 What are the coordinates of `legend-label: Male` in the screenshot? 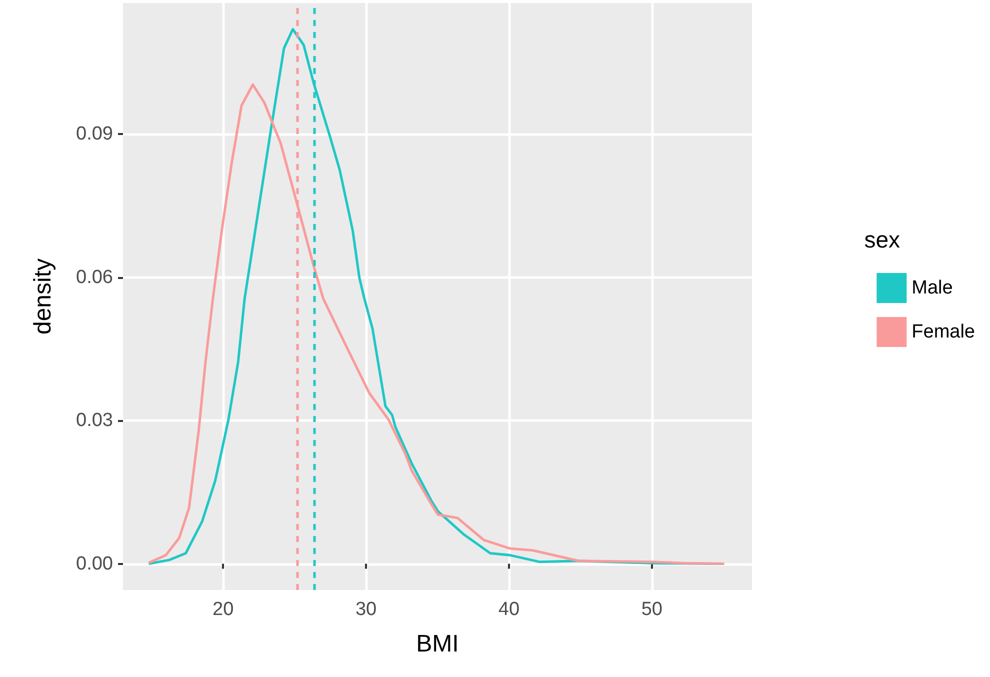 It's located at (932, 288).